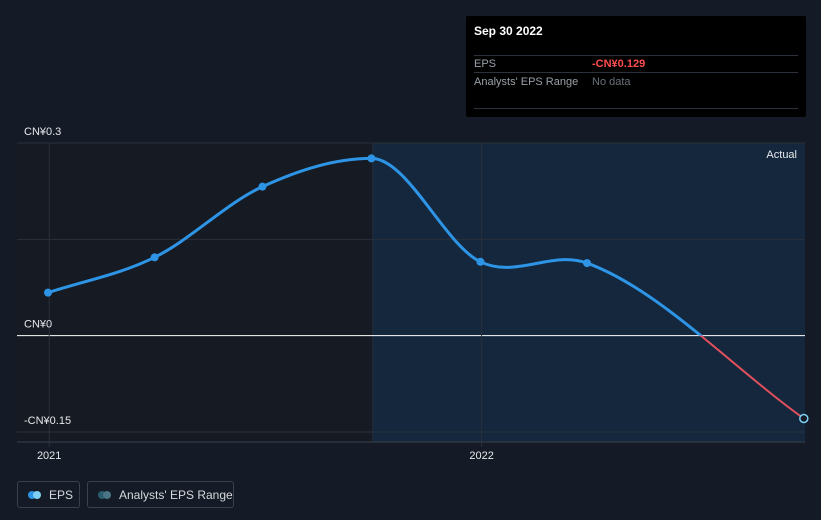 The image size is (821, 520). Describe the element at coordinates (104, 494) in the screenshot. I see `range-legend-icon` at that location.